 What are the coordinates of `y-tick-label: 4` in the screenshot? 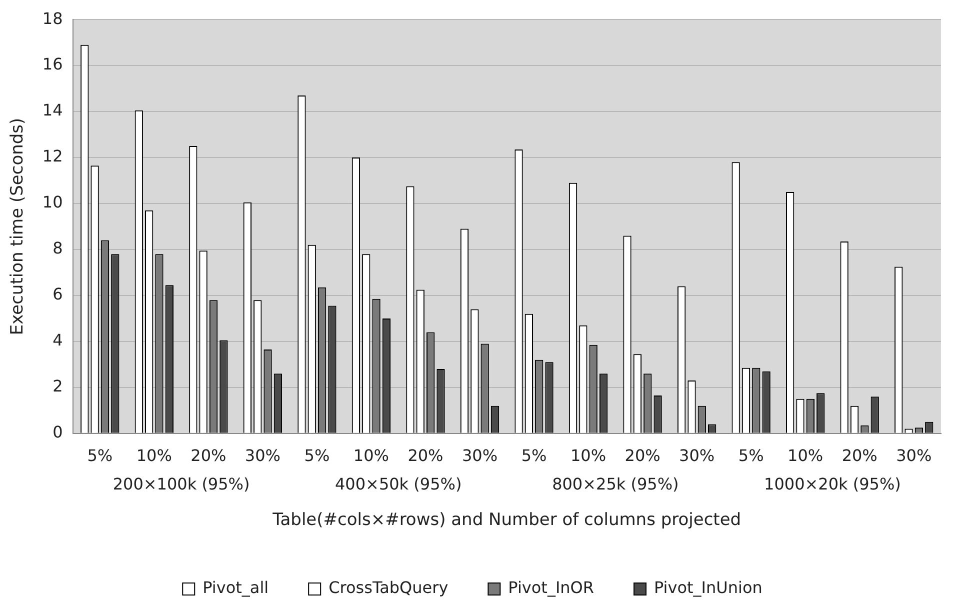 It's located at (57, 340).